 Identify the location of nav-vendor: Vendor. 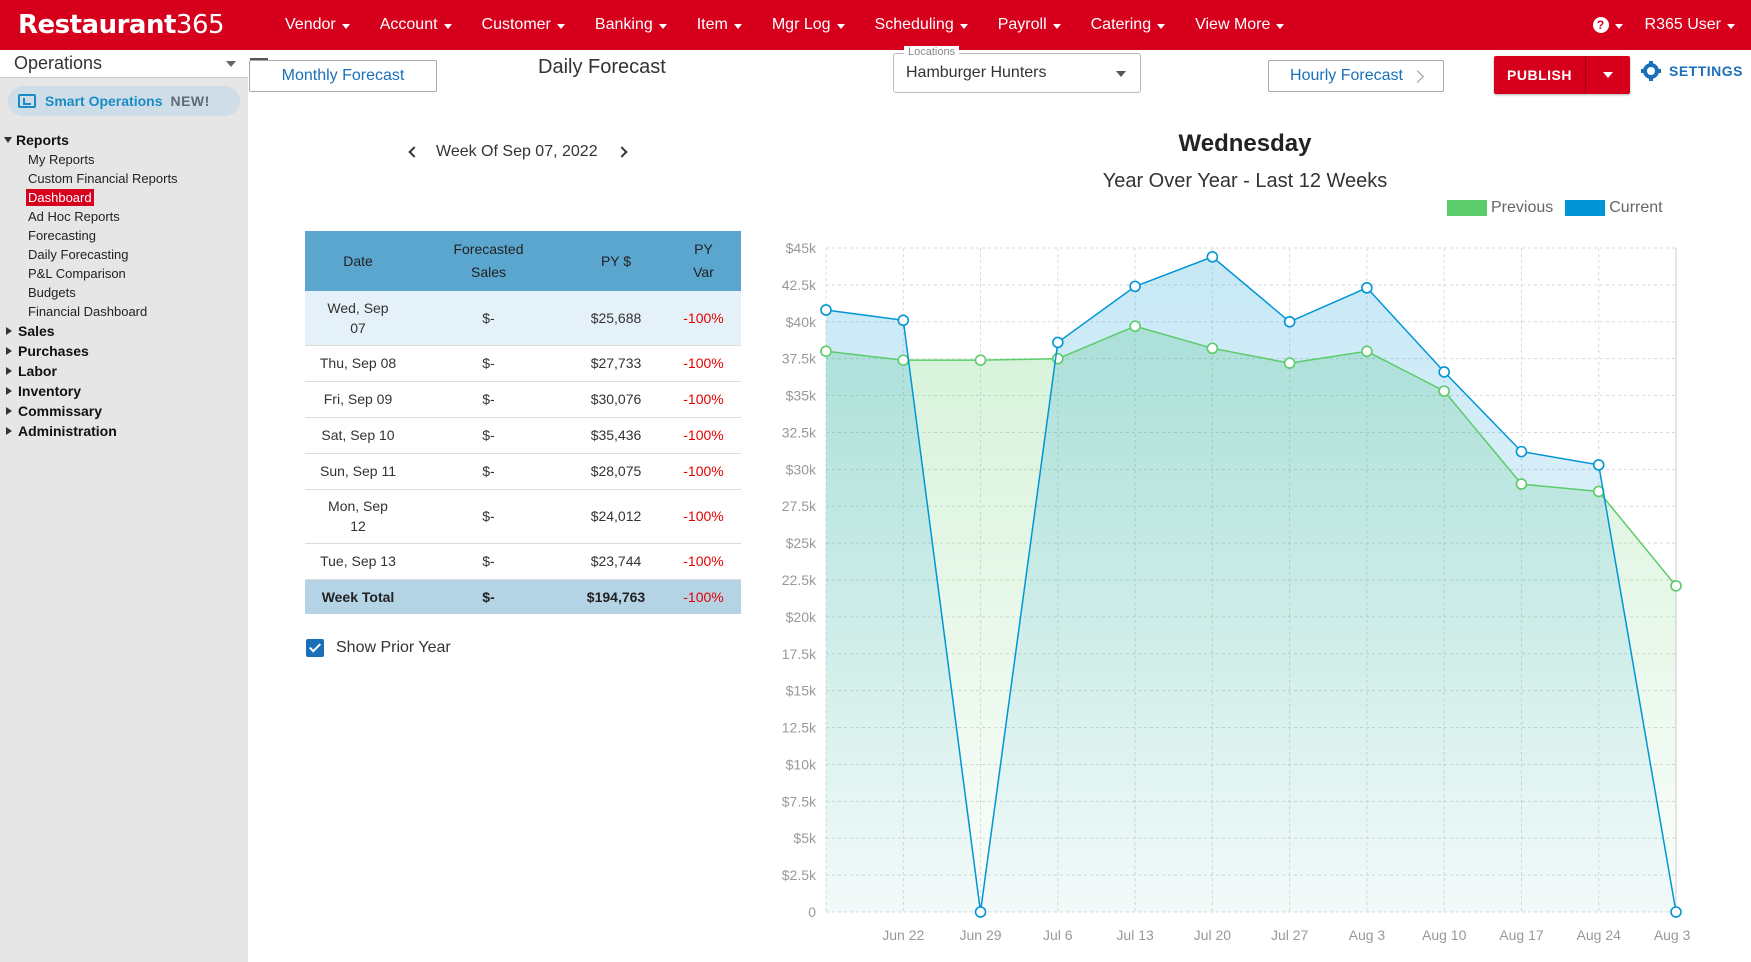
(317, 25).